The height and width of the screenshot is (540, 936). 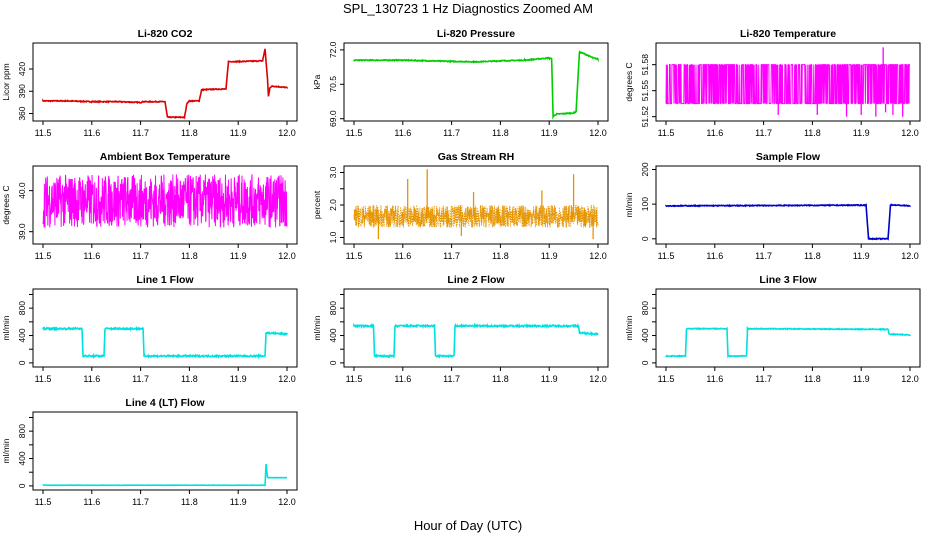 I want to click on panel-title: Ambient Box Temperature, so click(x=165, y=157).